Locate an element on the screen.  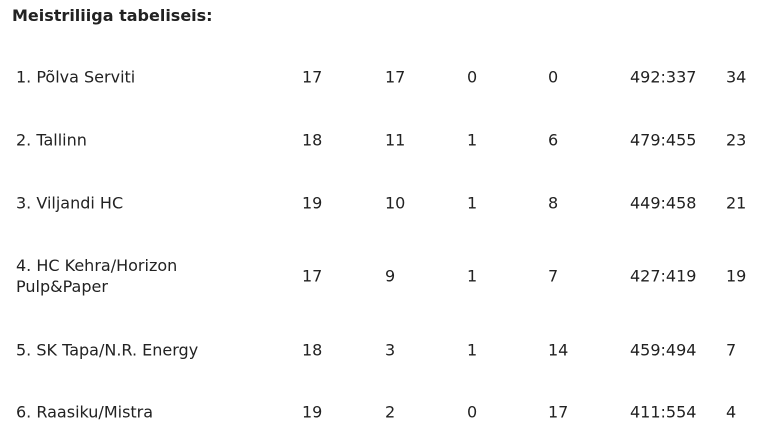
score: 449:458 is located at coordinates (663, 203).